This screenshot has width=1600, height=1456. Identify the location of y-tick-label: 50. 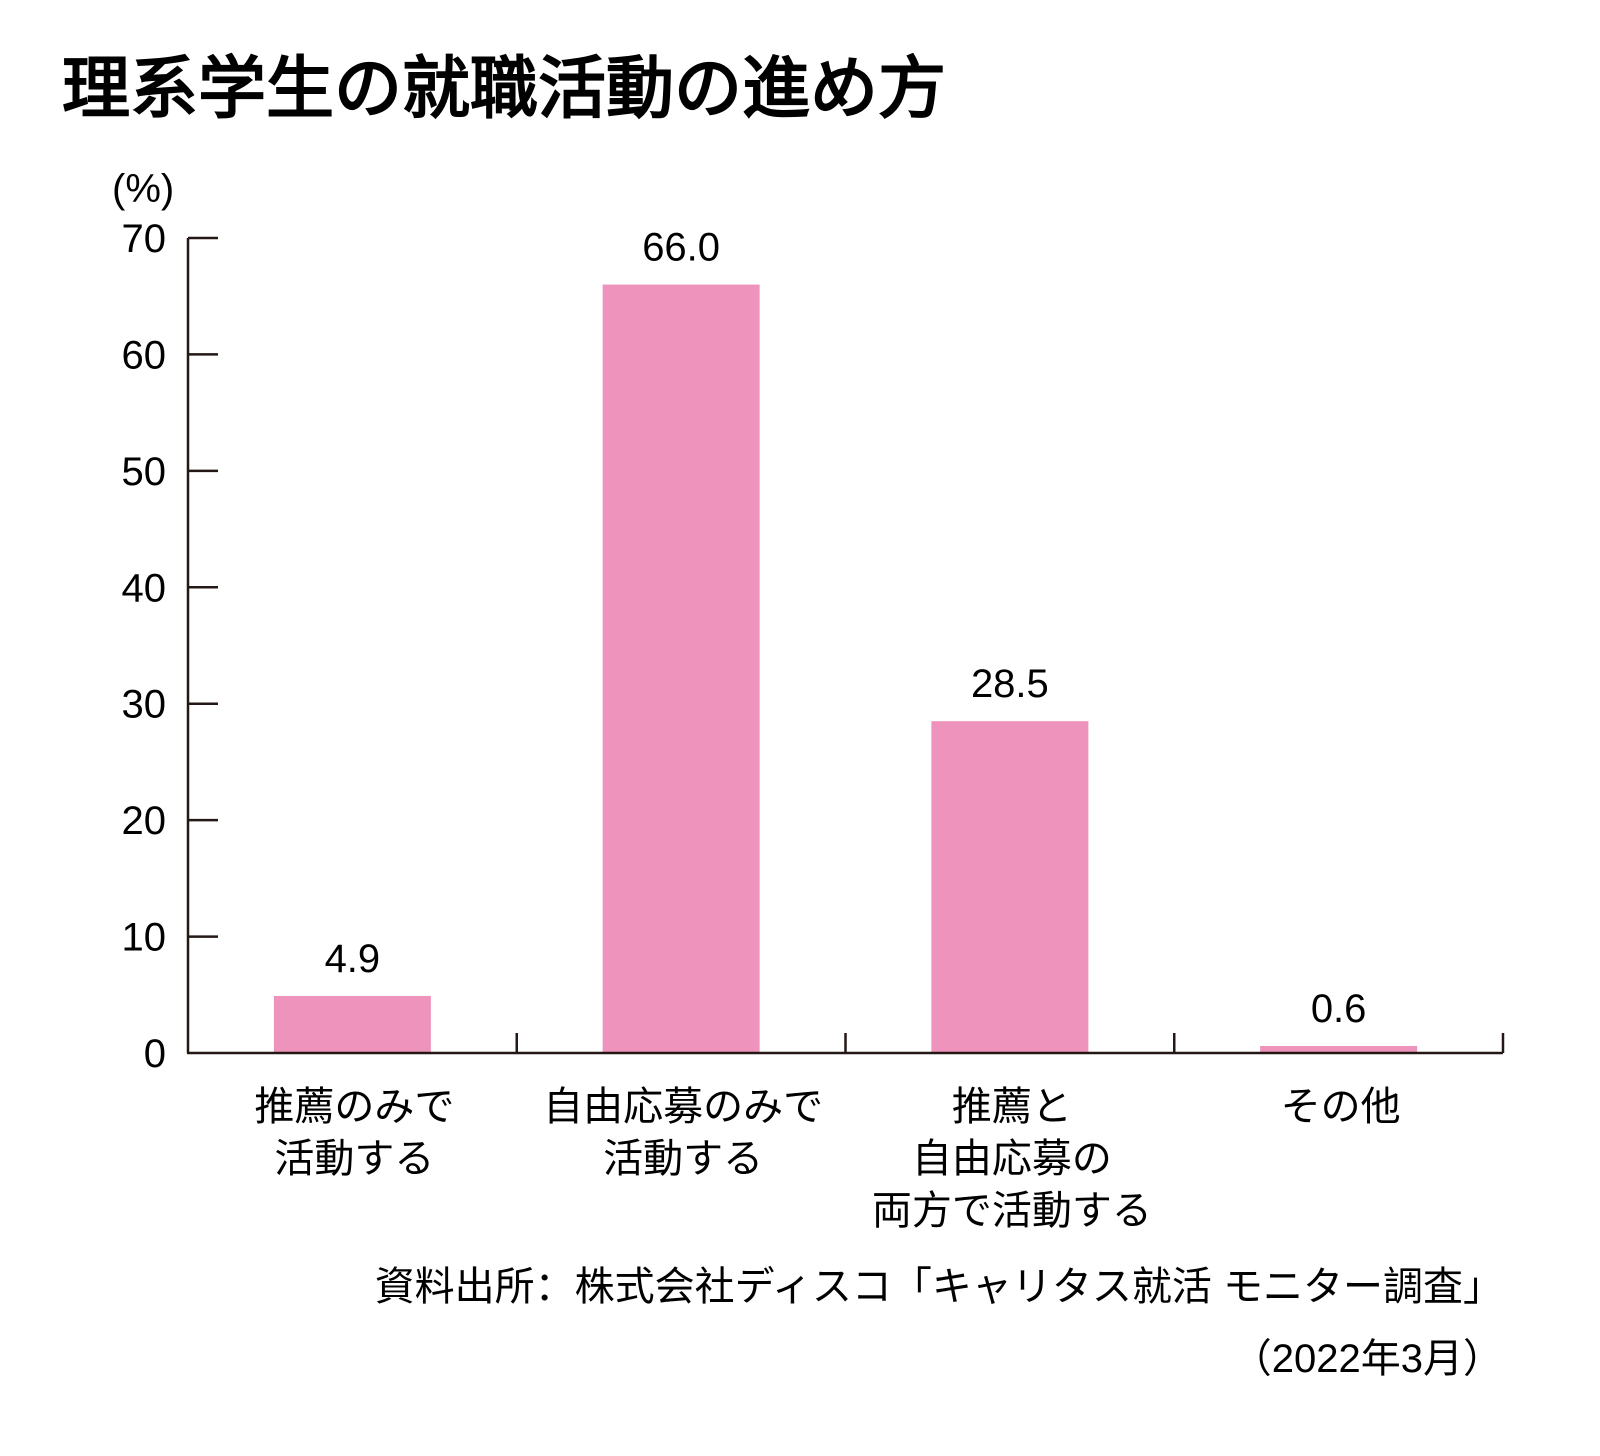
(144, 472).